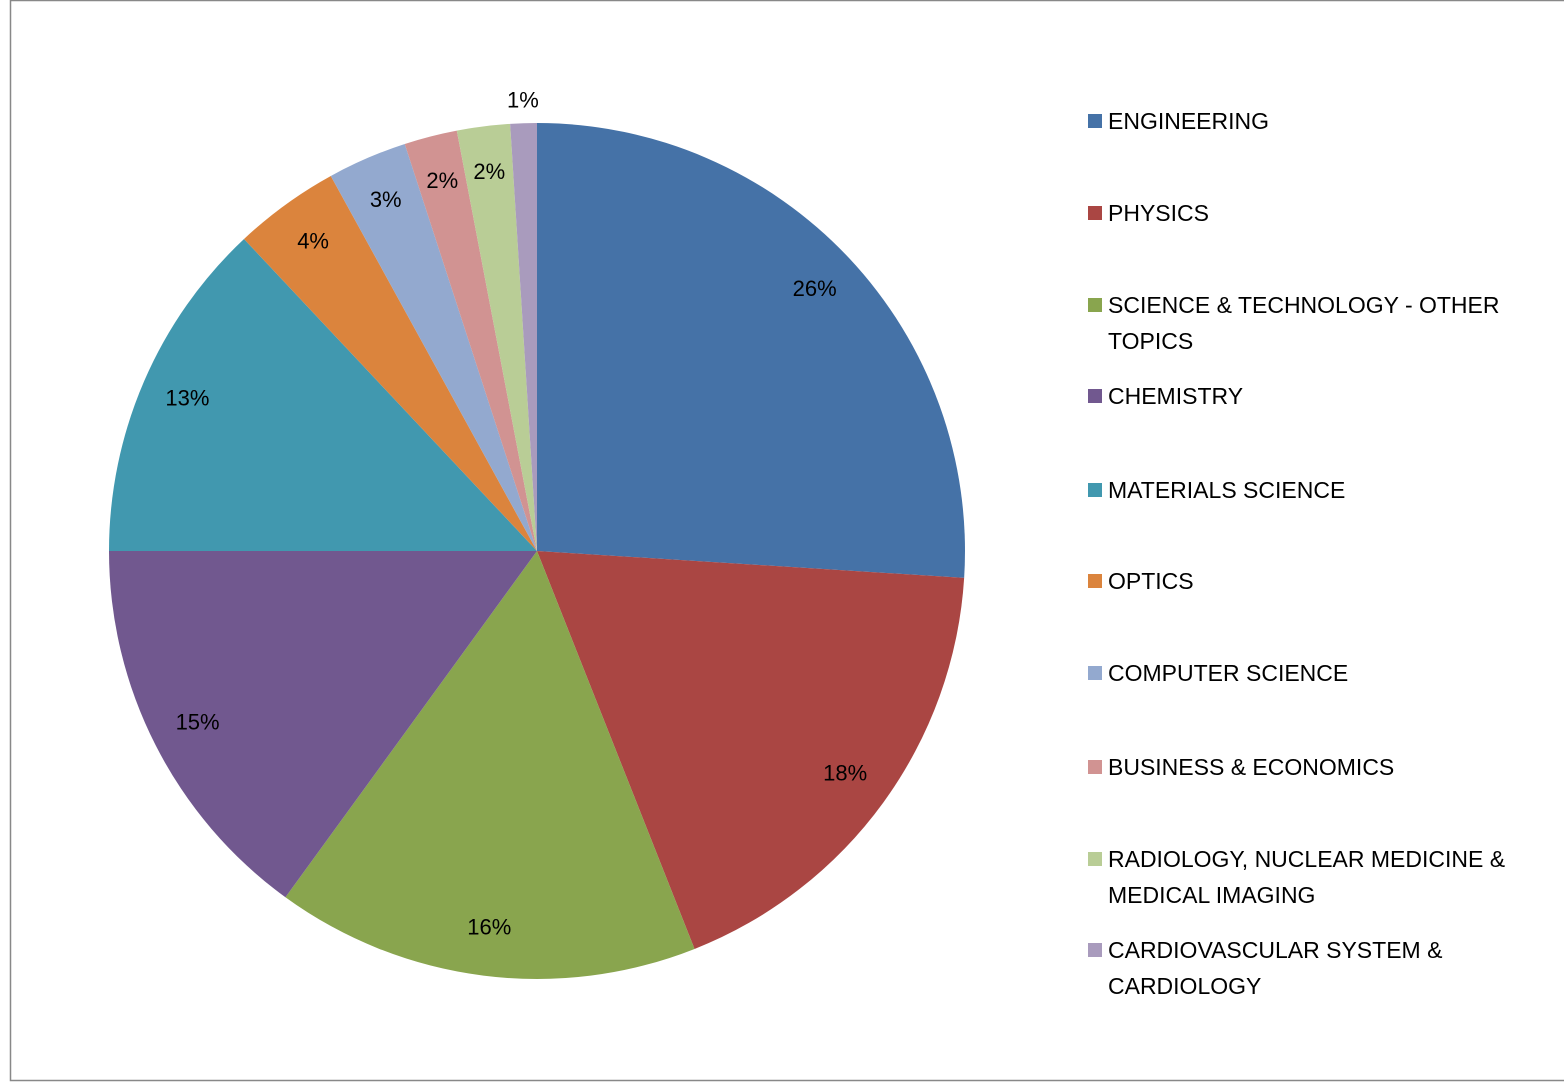  I want to click on legend-item: MATERIALS SCIENCE, so click(1318, 490).